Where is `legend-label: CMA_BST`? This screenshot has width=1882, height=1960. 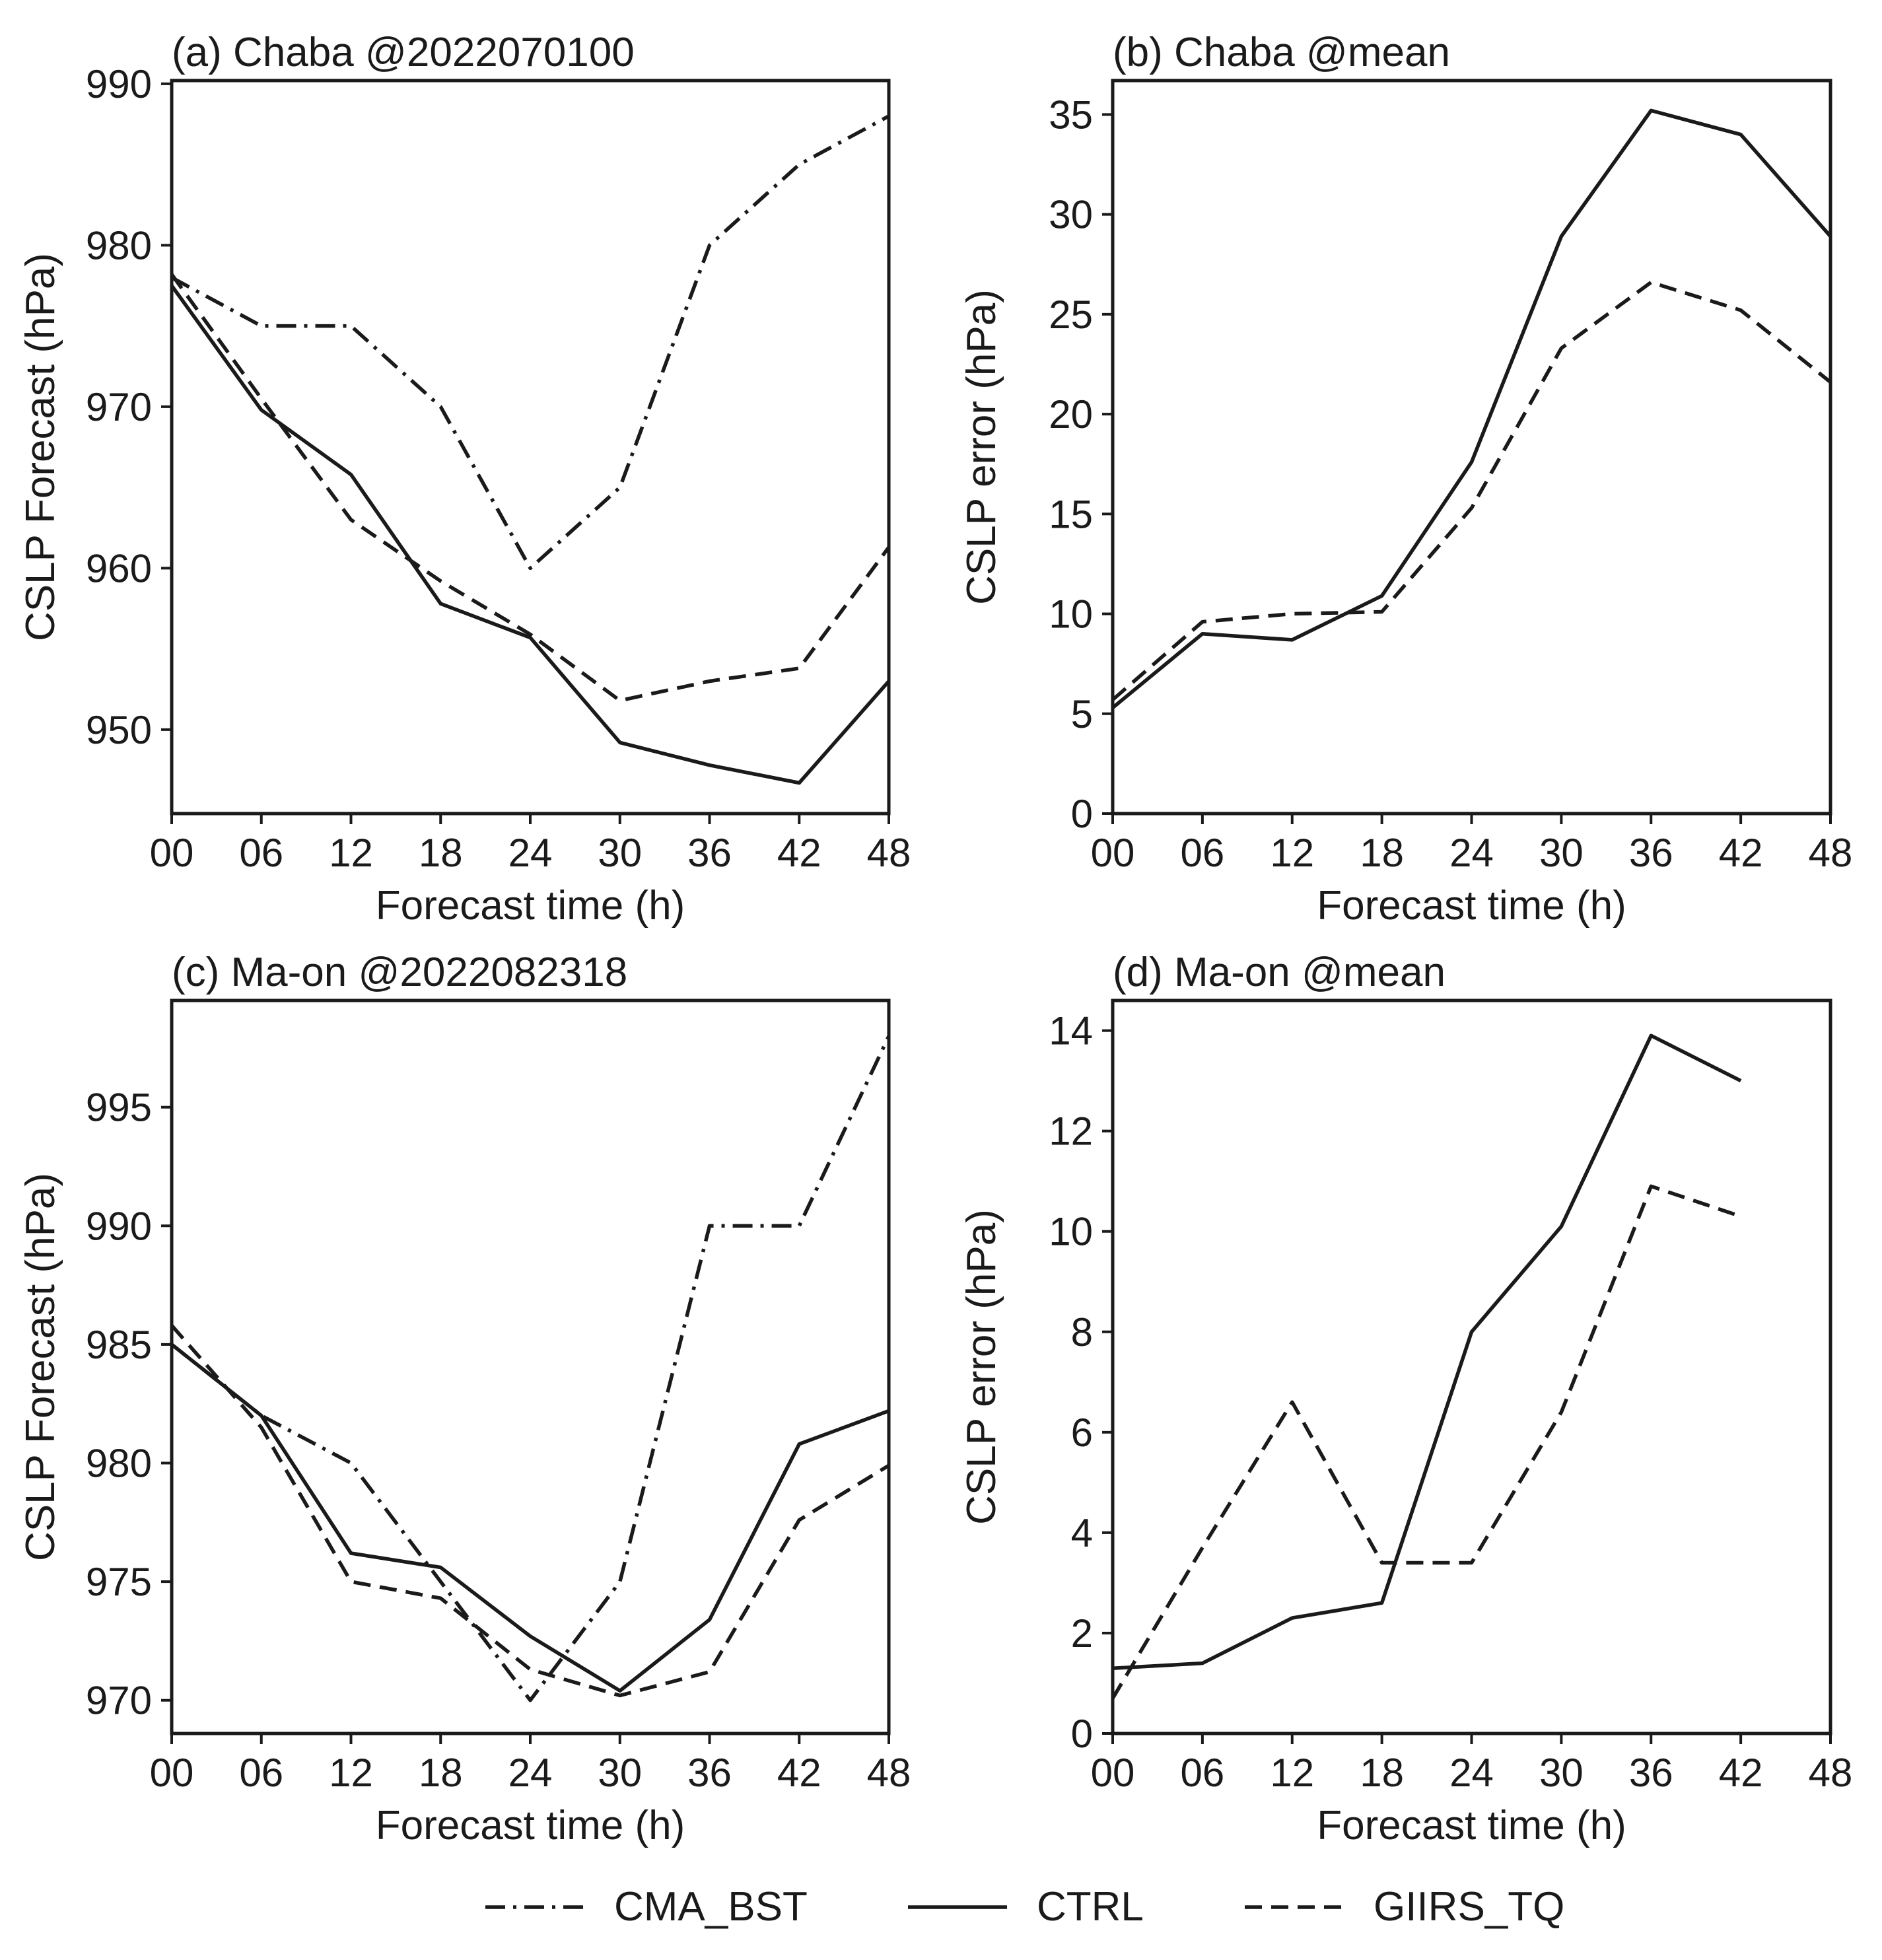
legend-label: CMA_BST is located at coordinates (711, 1907).